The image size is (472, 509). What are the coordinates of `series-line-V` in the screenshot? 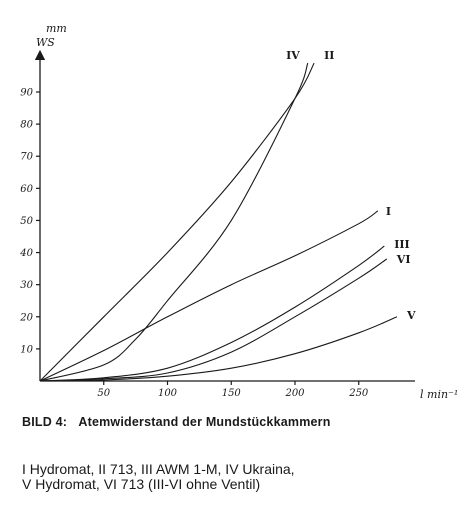 It's located at (218, 349).